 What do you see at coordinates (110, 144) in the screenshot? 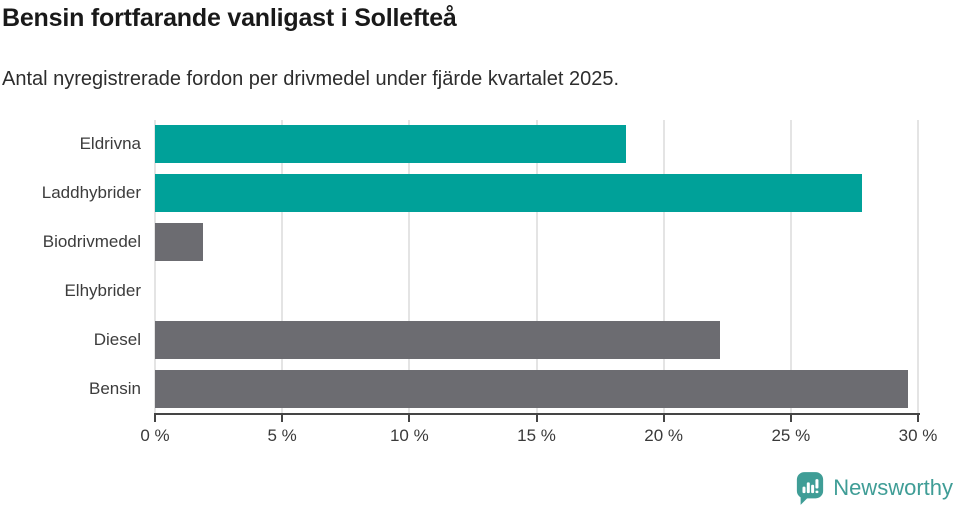
I see `category-label-eldrivna: Eldrivna` at bounding box center [110, 144].